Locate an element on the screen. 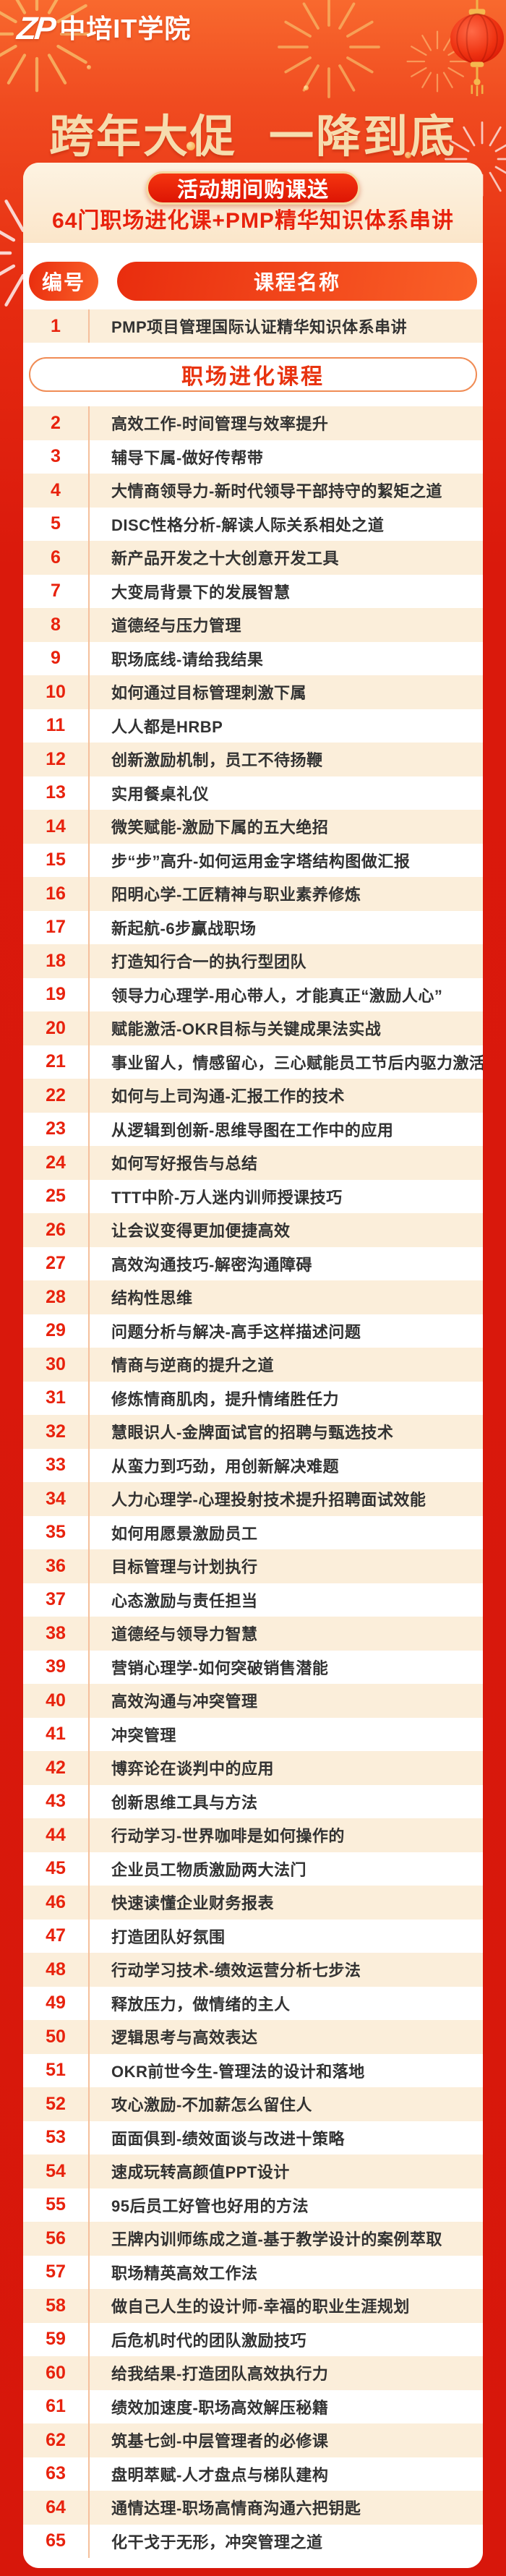 Image resolution: width=506 pixels, height=2576 pixels. course-title: 从蛮力到巧劲，用创新解决难题 is located at coordinates (285, 1465).